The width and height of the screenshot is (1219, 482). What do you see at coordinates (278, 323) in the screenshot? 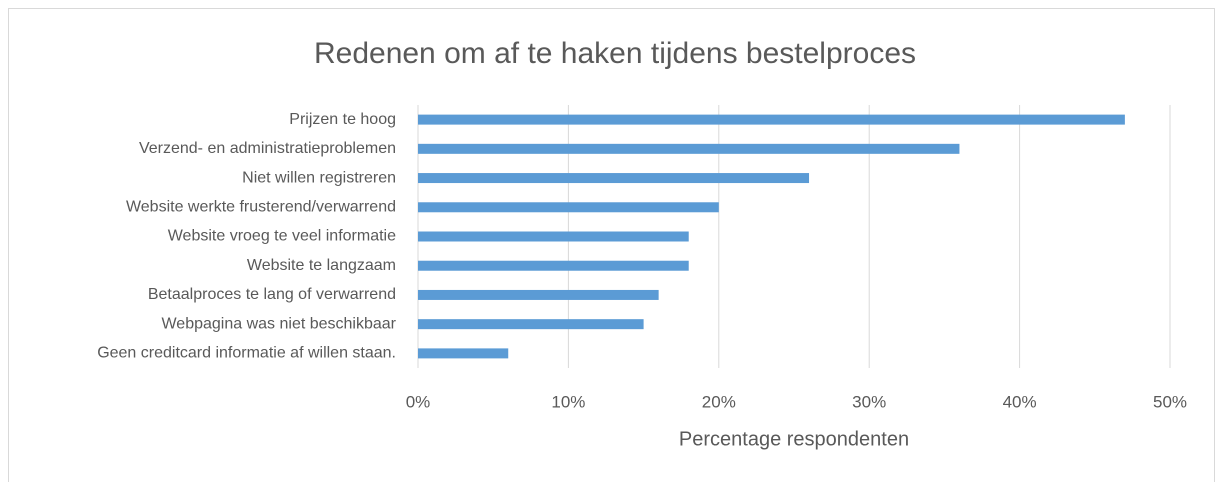
I see `y-tick-label: Webpagina was niet beschikbaar` at bounding box center [278, 323].